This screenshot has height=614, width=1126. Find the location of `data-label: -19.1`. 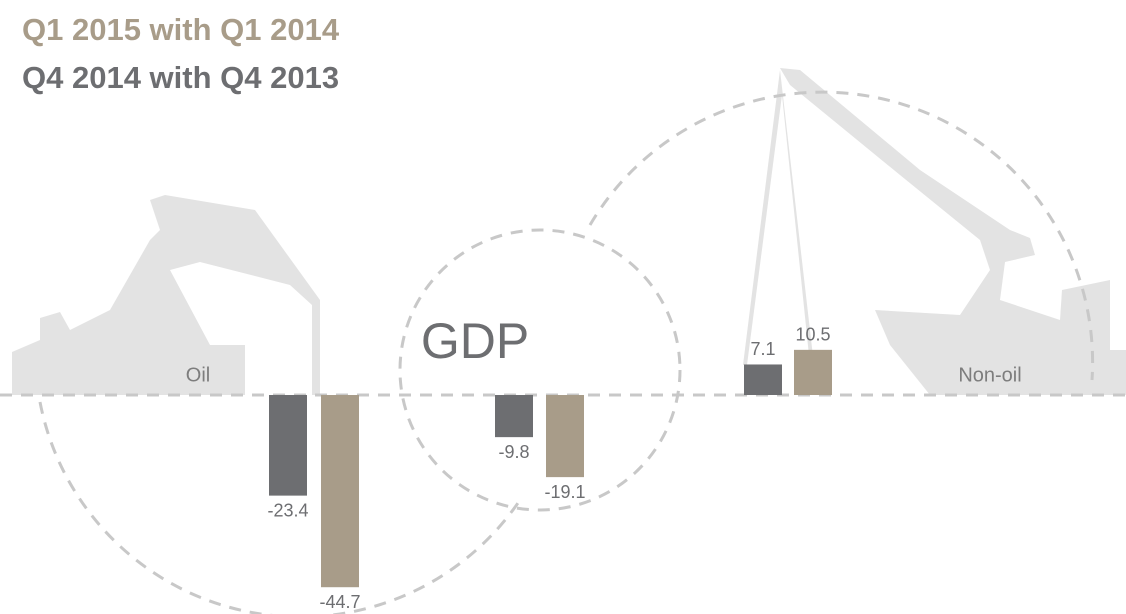

data-label: -19.1 is located at coordinates (564, 492).